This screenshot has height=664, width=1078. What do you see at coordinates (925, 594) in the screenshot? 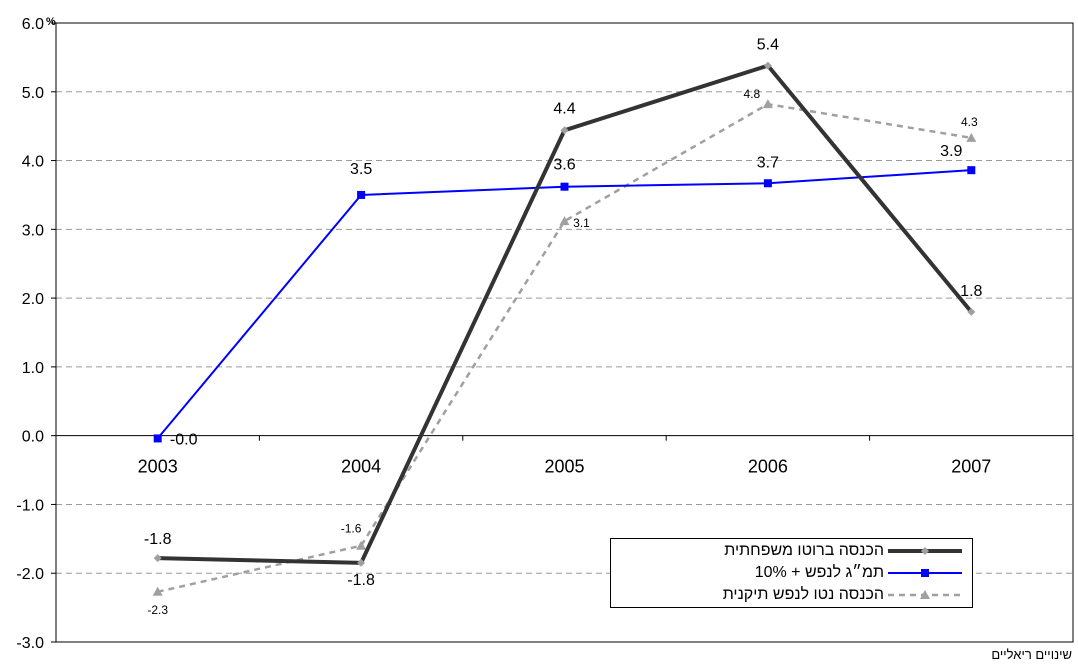
I see `legend-swatch-net-income` at bounding box center [925, 594].